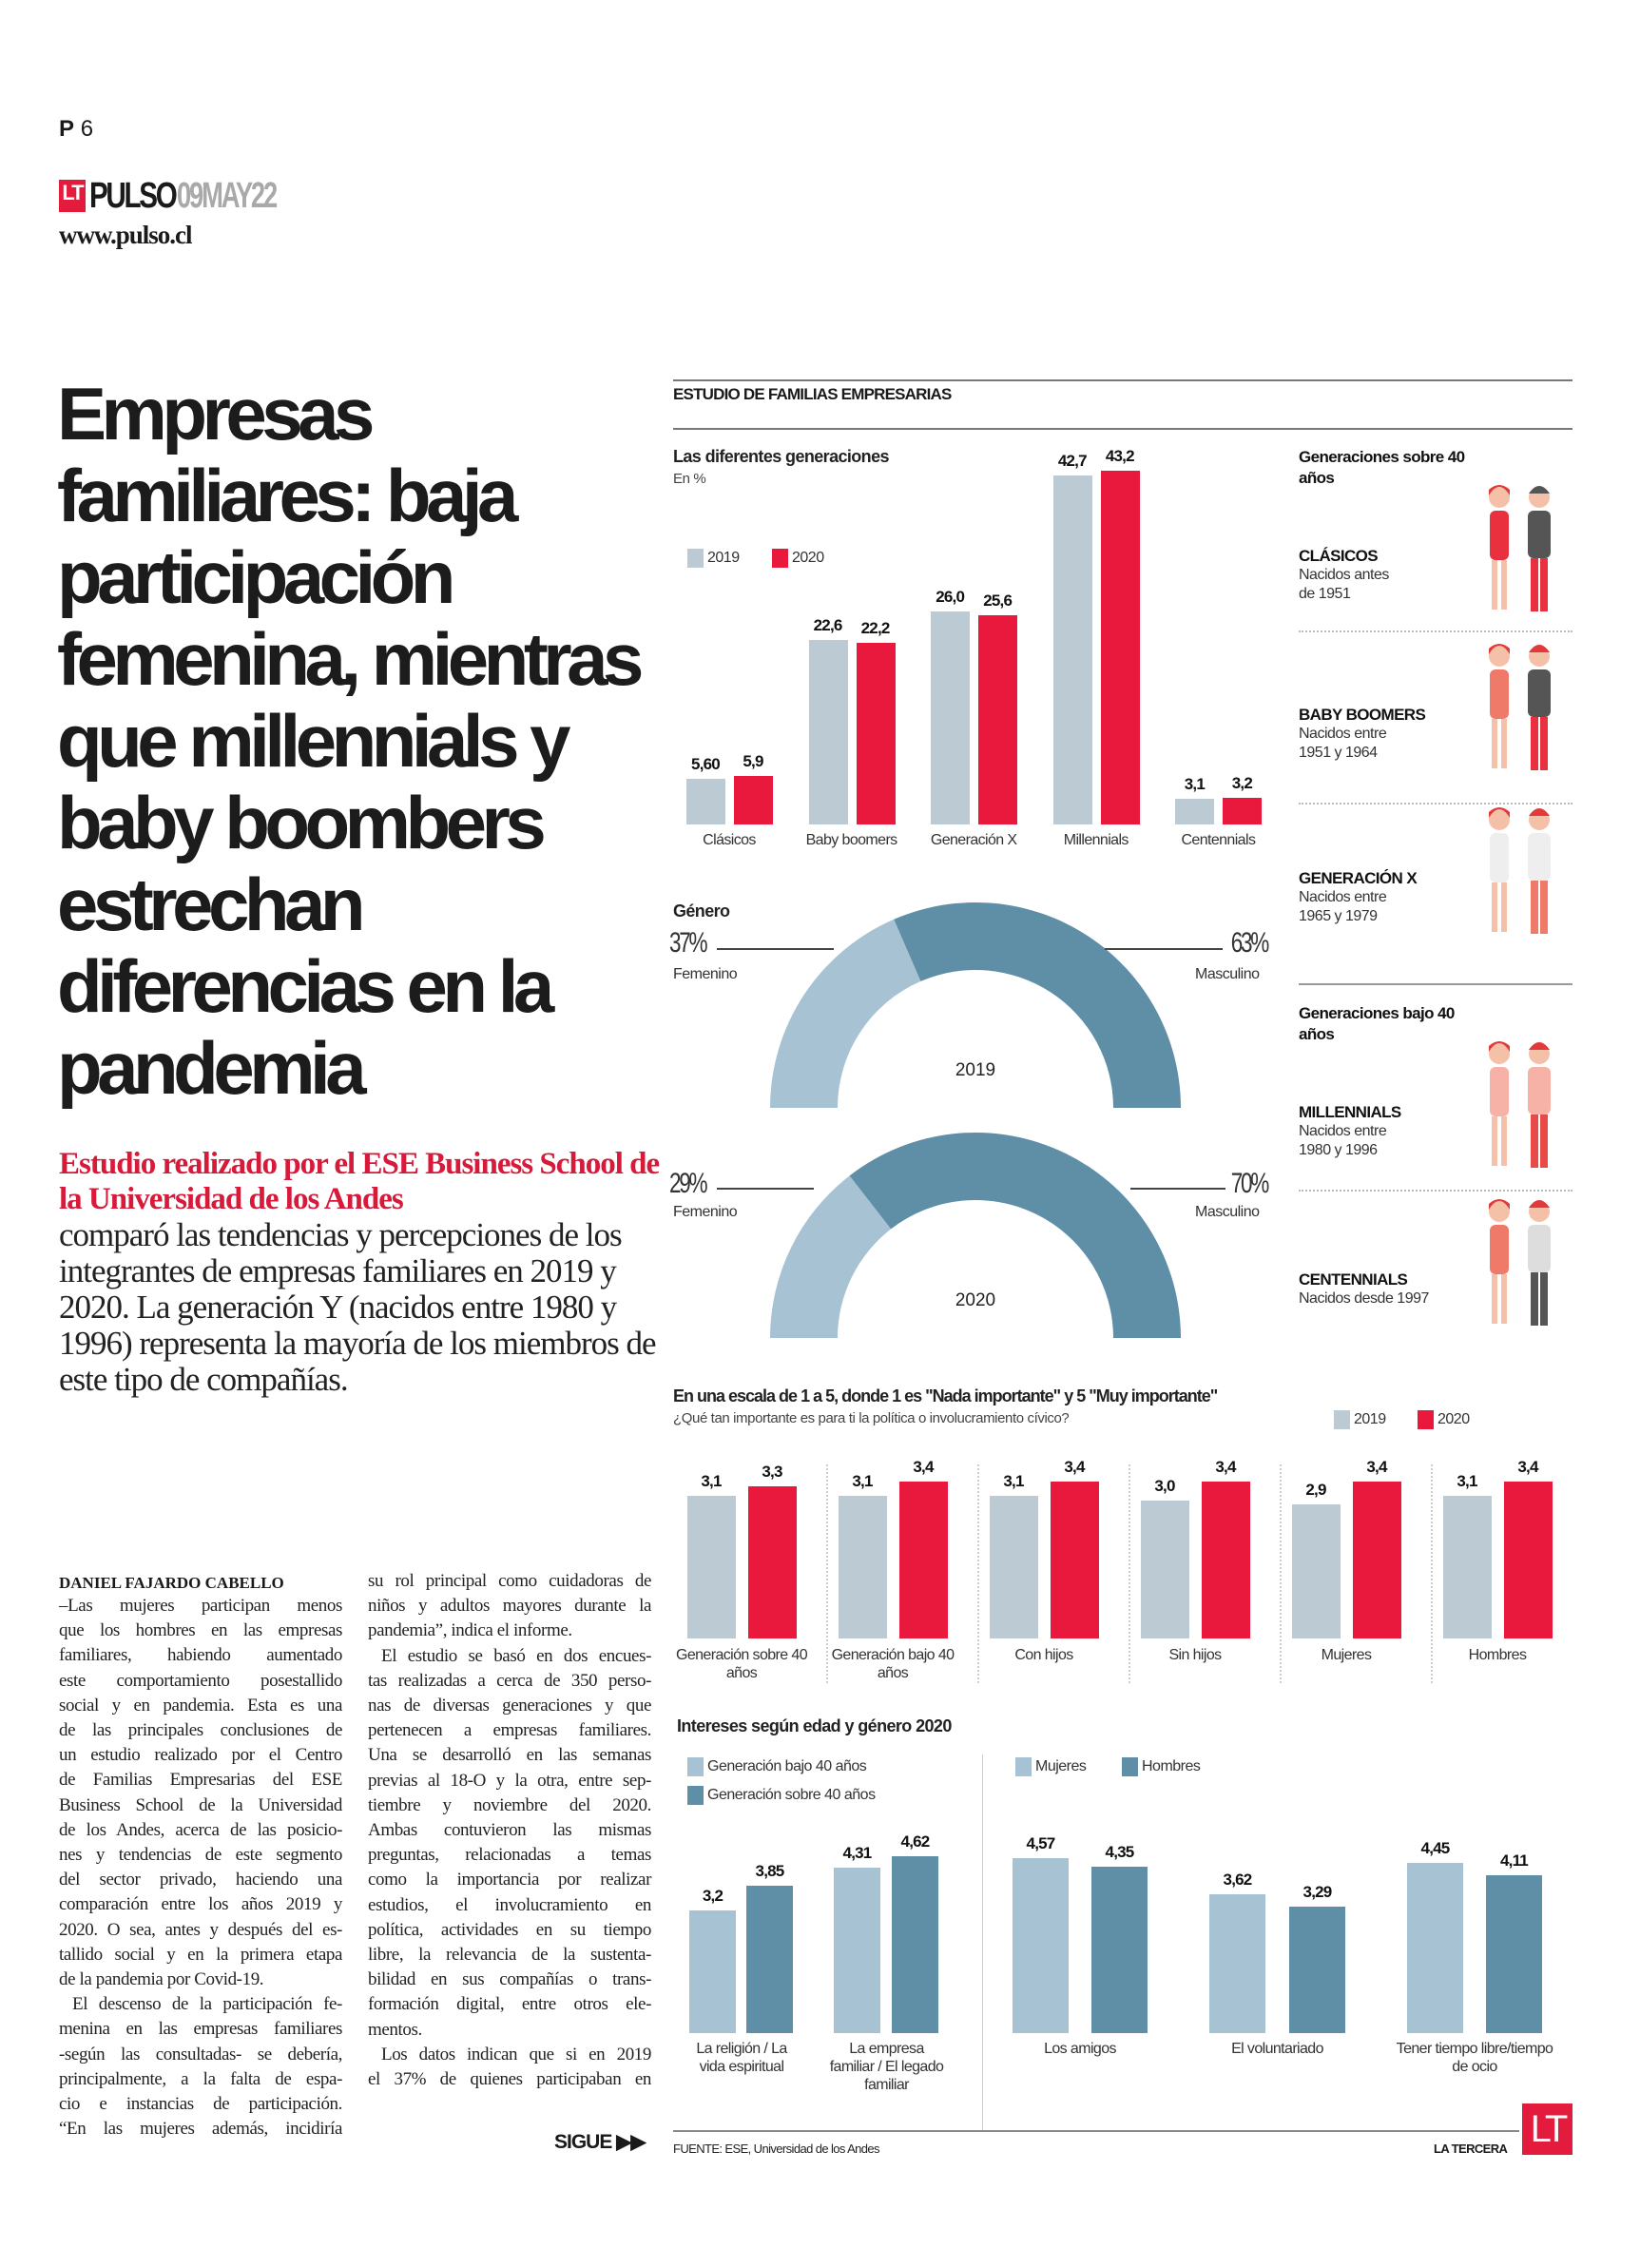  I want to click on continue-label: SIGUE, so click(583, 2142).